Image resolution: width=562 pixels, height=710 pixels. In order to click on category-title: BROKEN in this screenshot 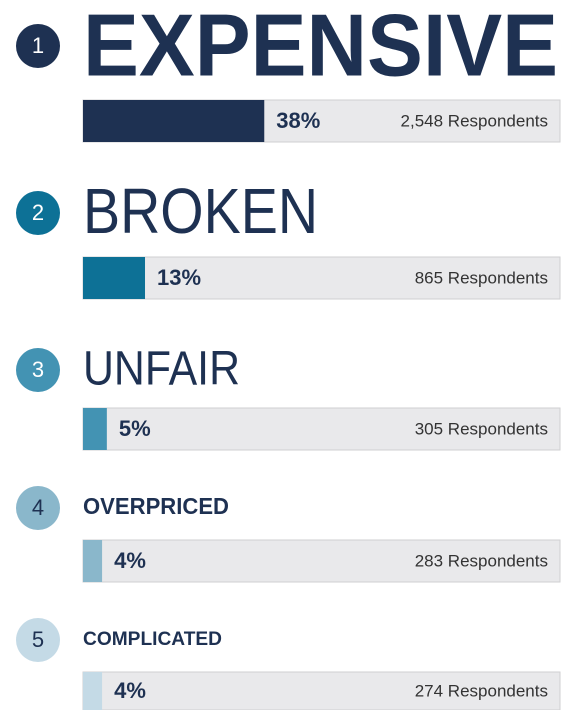, I will do `click(200, 211)`.